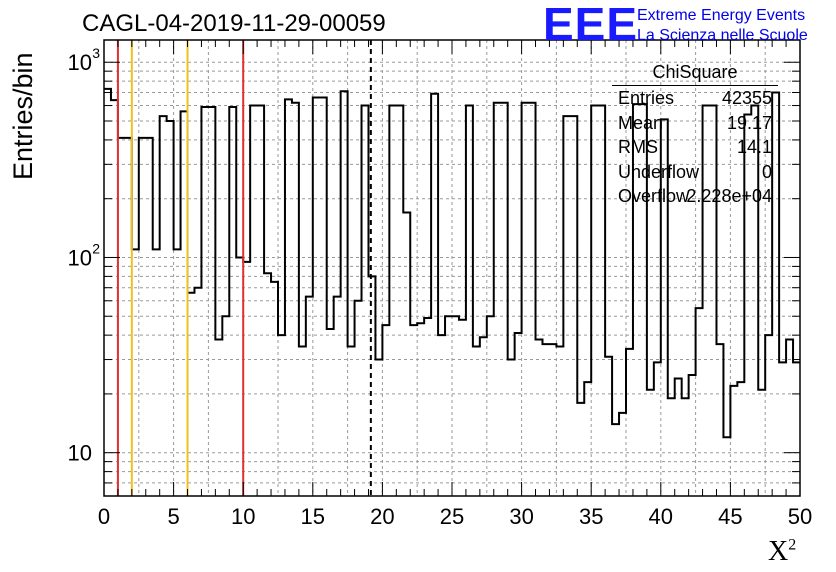  I want to click on x-tick-label: 5, so click(173, 516).